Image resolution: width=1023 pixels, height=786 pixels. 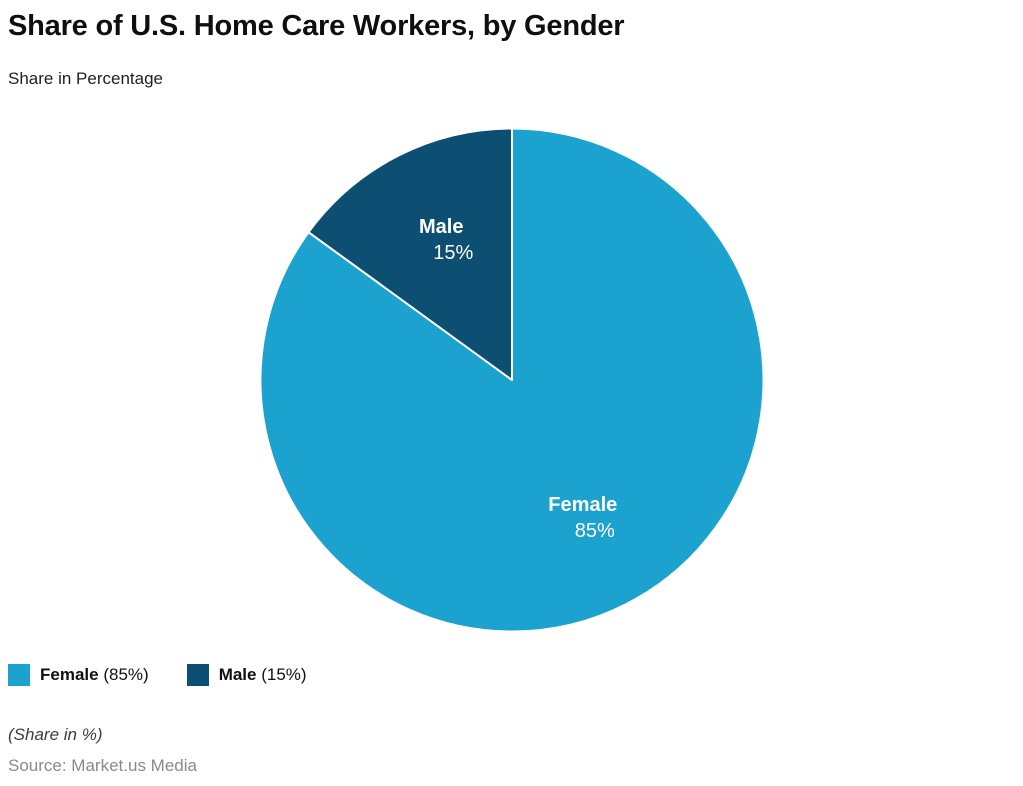 I want to click on legend-swatch-female, so click(x=19, y=675).